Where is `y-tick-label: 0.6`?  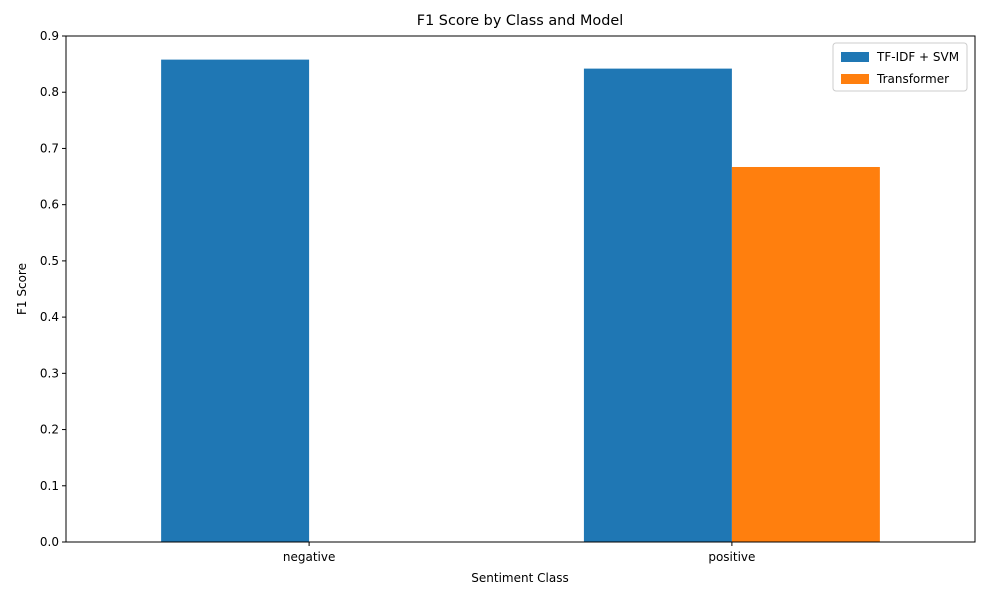 y-tick-label: 0.6 is located at coordinates (49, 205).